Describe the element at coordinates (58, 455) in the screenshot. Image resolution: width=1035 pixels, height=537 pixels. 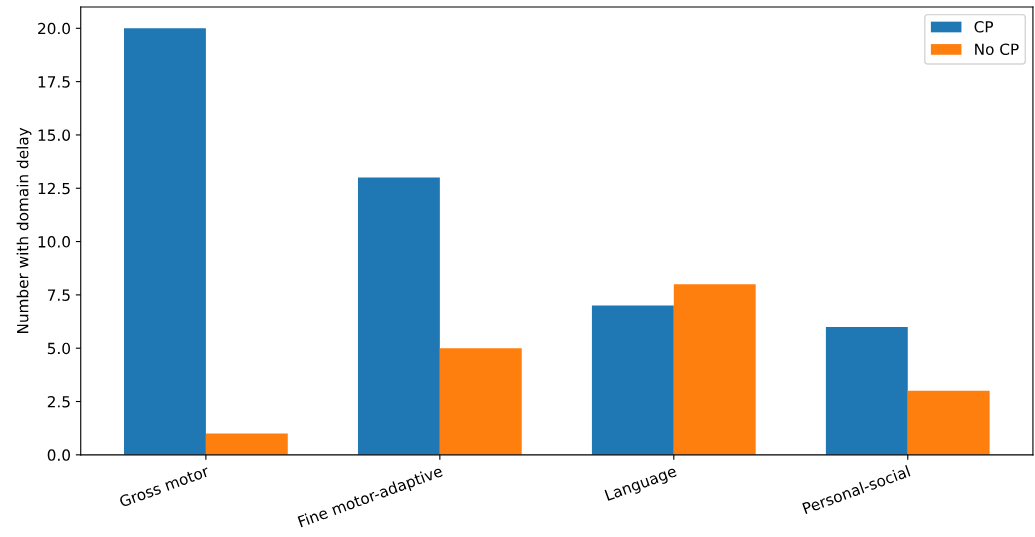
I see `y-tick-label: 0.0` at that location.